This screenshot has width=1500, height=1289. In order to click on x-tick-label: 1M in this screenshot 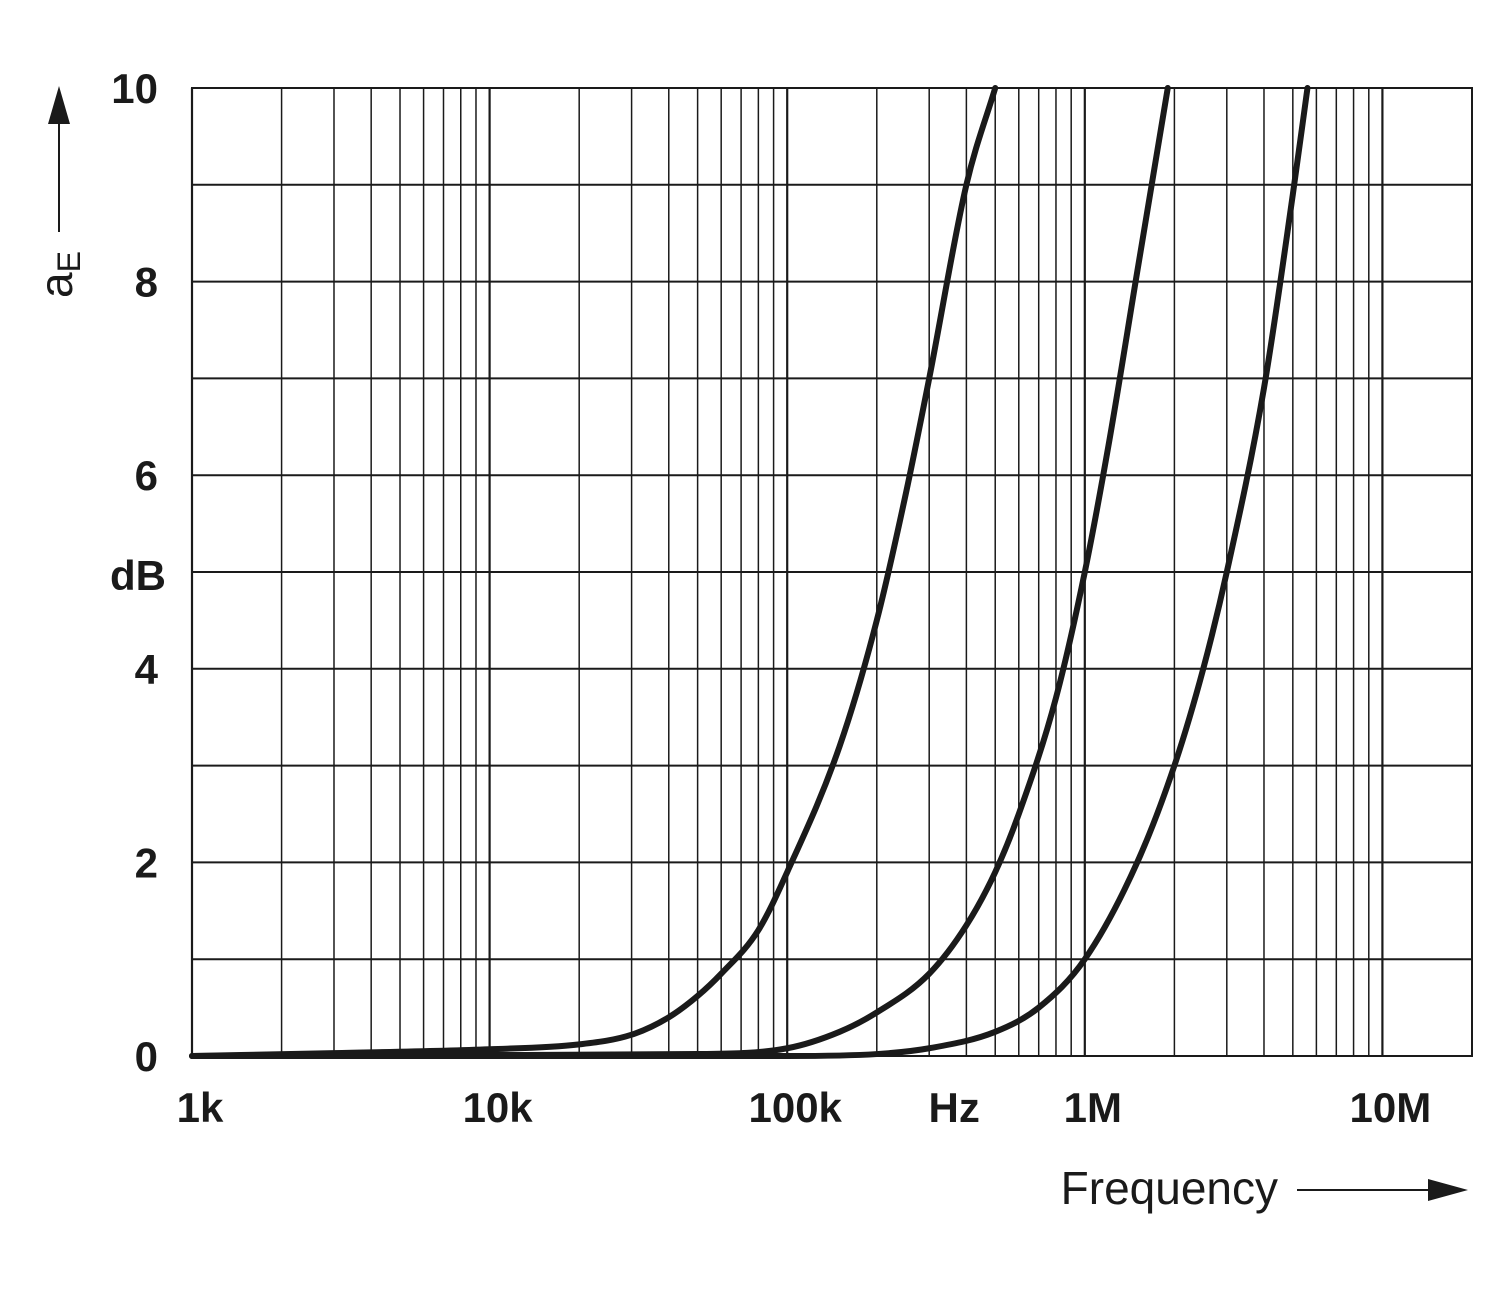, I will do `click(1093, 1107)`.